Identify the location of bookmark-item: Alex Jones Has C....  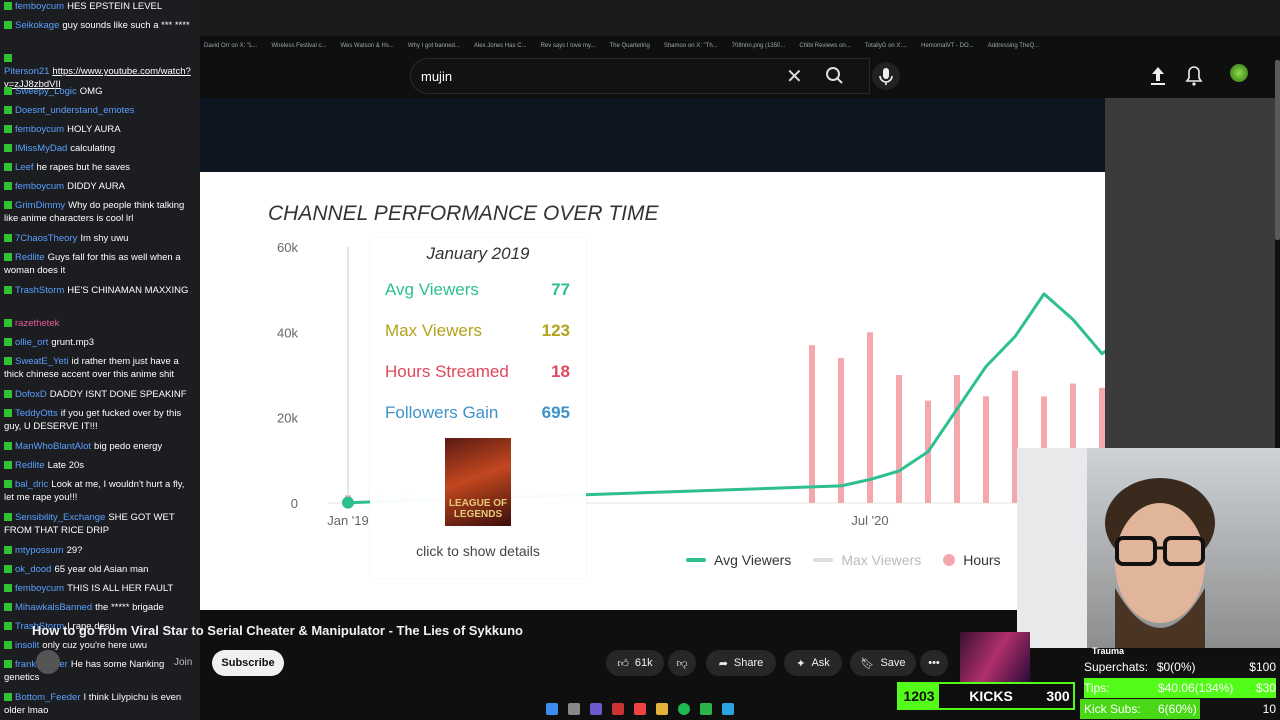
(500, 46).